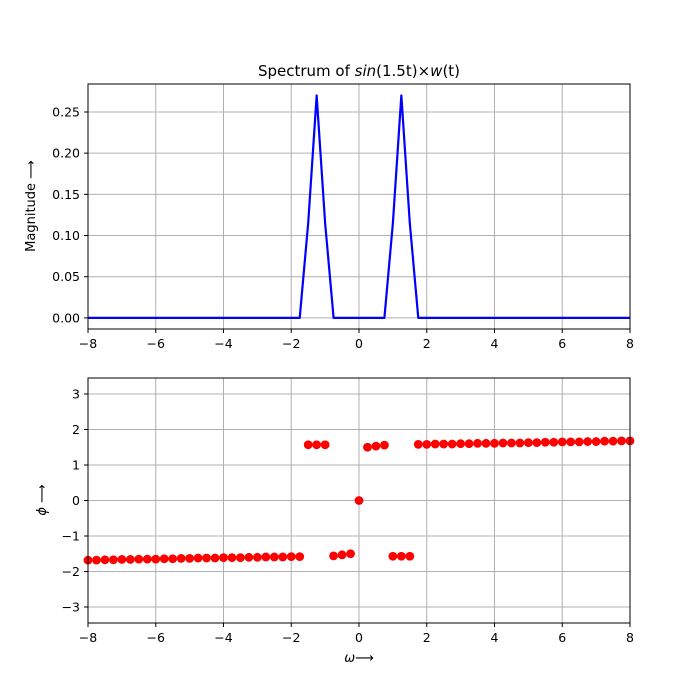  I want to click on y-tick-label: 0, so click(76, 500).